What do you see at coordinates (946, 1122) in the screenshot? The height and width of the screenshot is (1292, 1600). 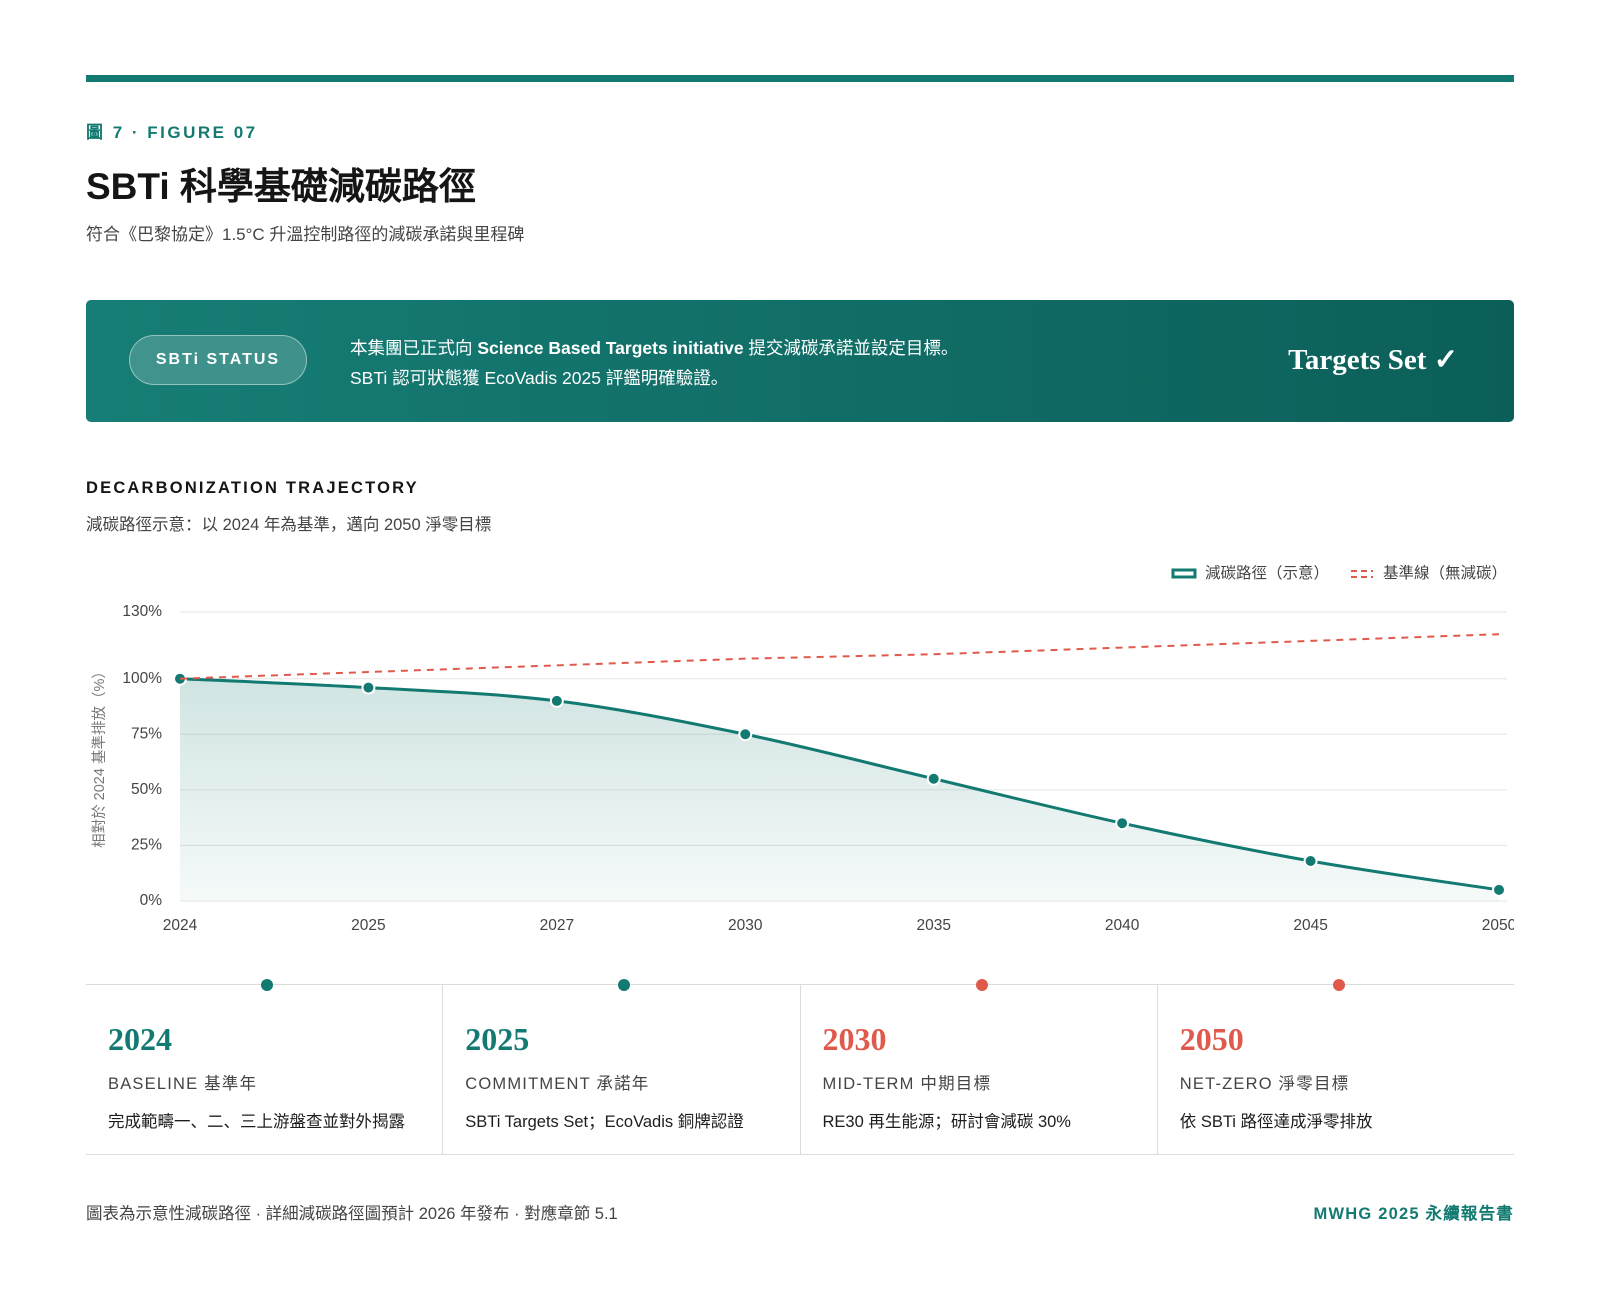 I see `milestone-desc: RE30 再生能源；研討會減碳 30%` at bounding box center [946, 1122].